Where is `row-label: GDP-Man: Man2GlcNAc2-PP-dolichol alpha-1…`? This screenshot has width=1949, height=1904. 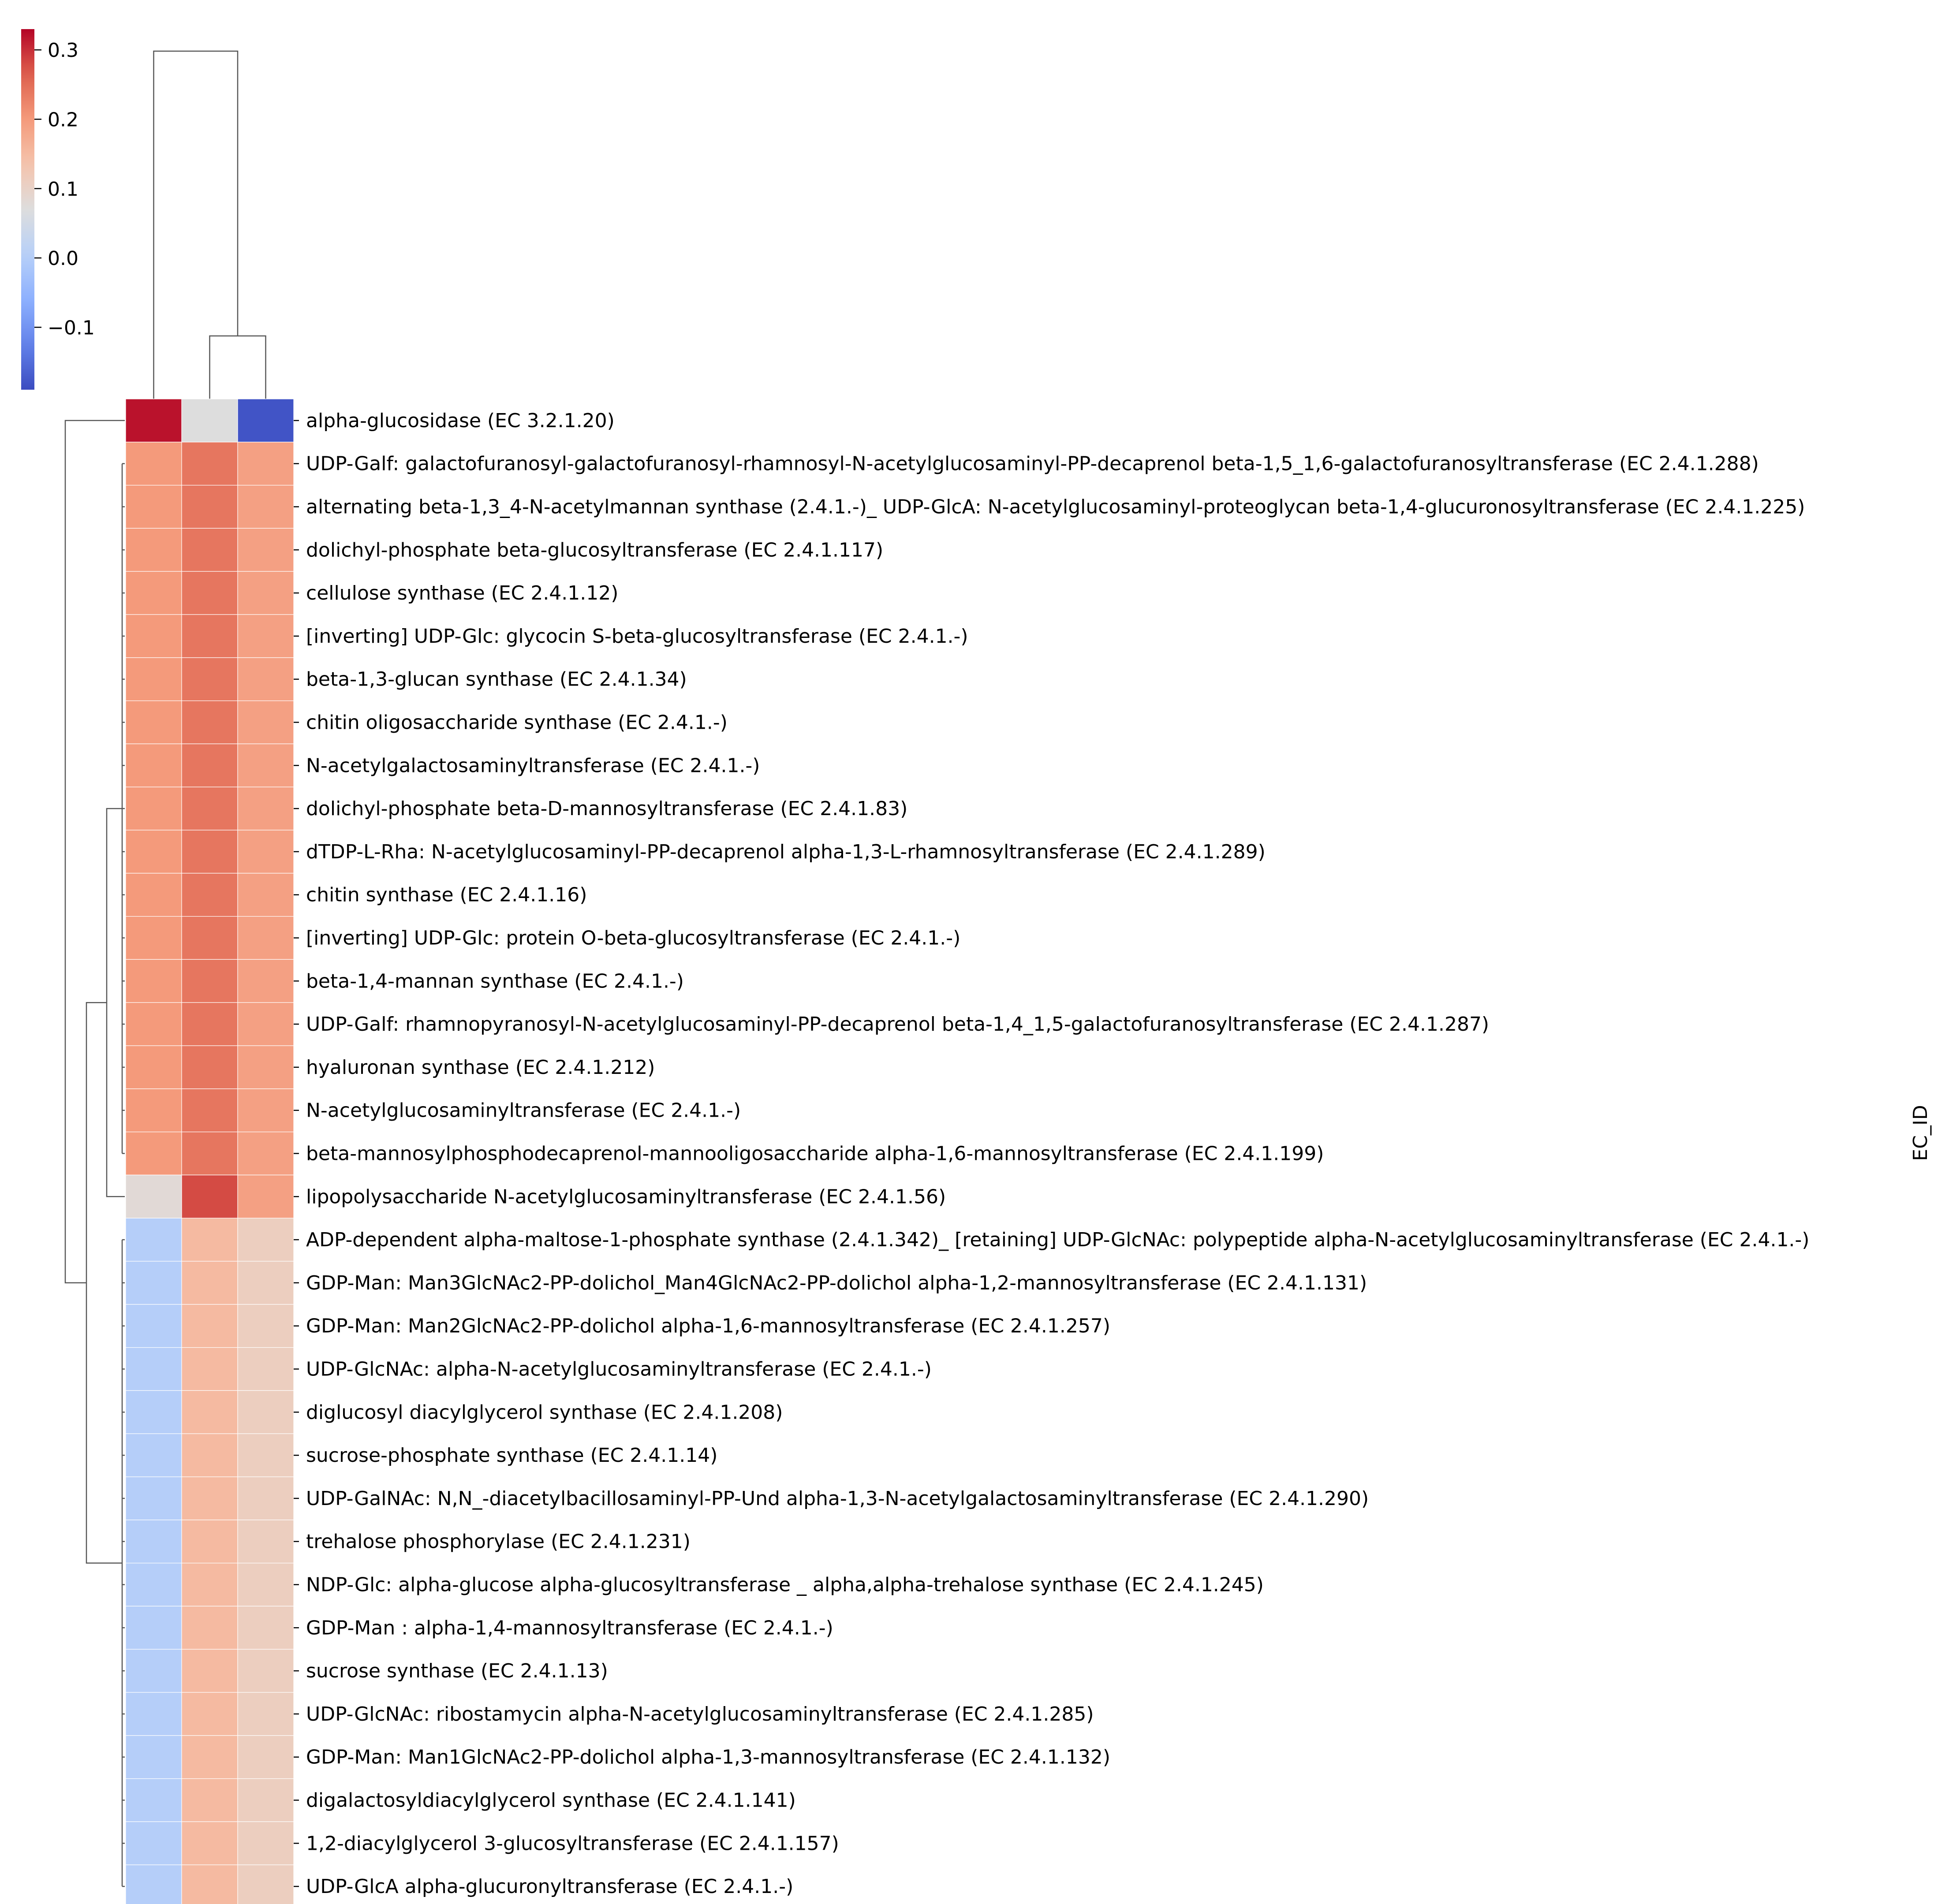
row-label: GDP-Man: Man2GlcNAc2-PP-dolichol alpha-1… is located at coordinates (708, 1326).